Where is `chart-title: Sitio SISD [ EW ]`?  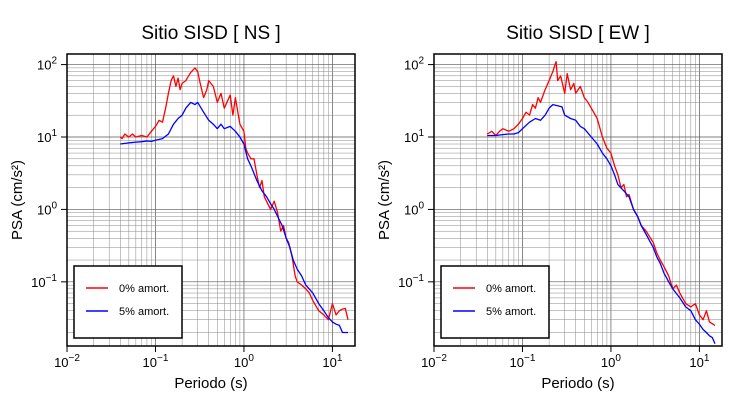 chart-title: Sitio SISD [ EW ] is located at coordinates (578, 33).